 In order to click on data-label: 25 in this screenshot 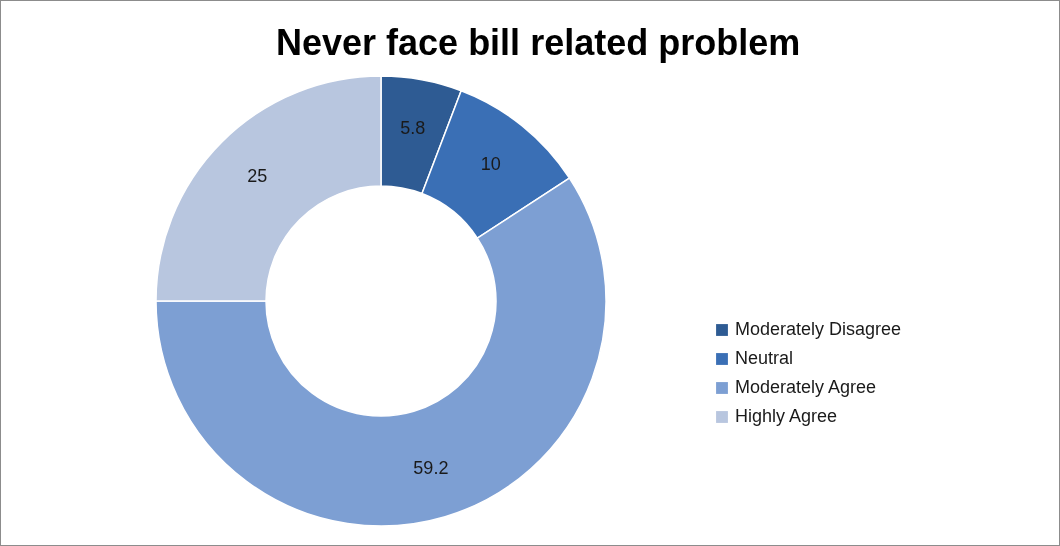, I will do `click(257, 176)`.